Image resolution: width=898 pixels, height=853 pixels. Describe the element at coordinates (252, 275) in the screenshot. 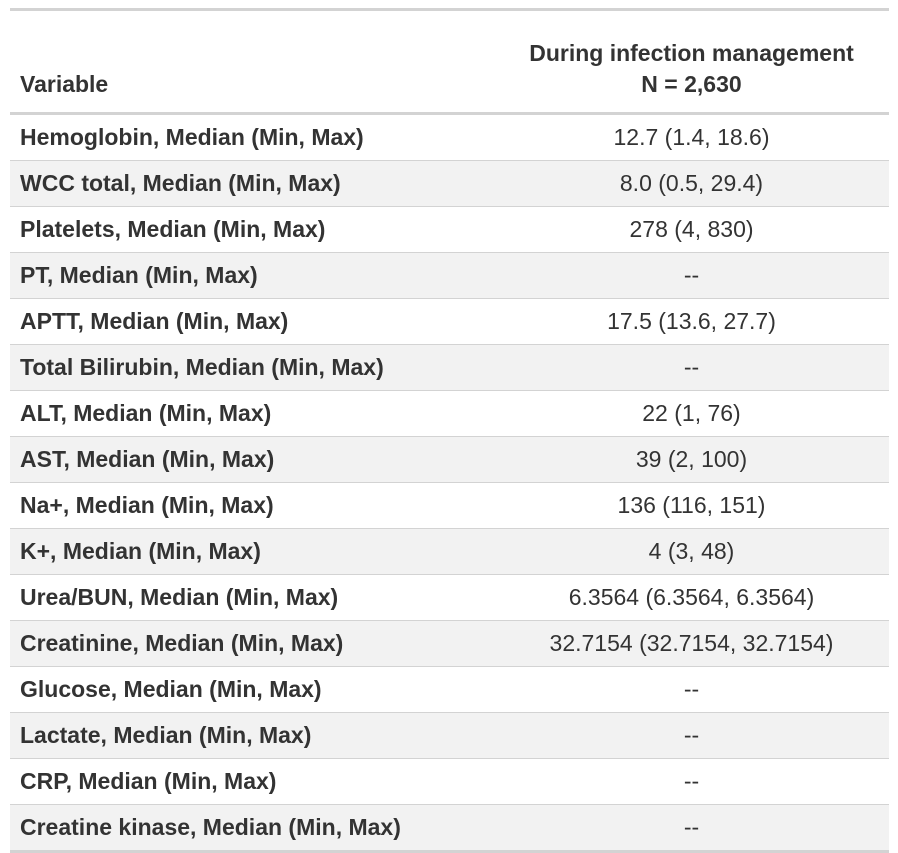

I see `row-label: PT, Median (Min, Max)` at that location.